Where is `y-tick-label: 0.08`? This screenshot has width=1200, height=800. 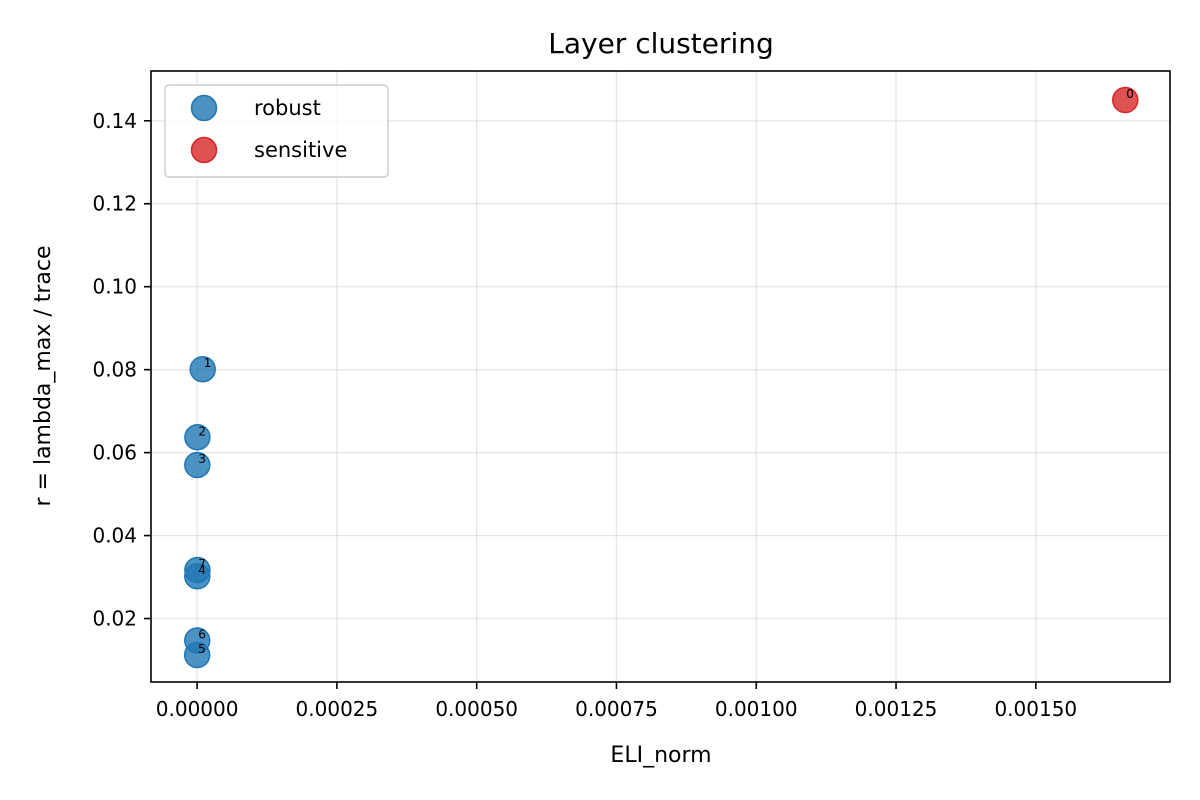 y-tick-label: 0.08 is located at coordinates (114, 370).